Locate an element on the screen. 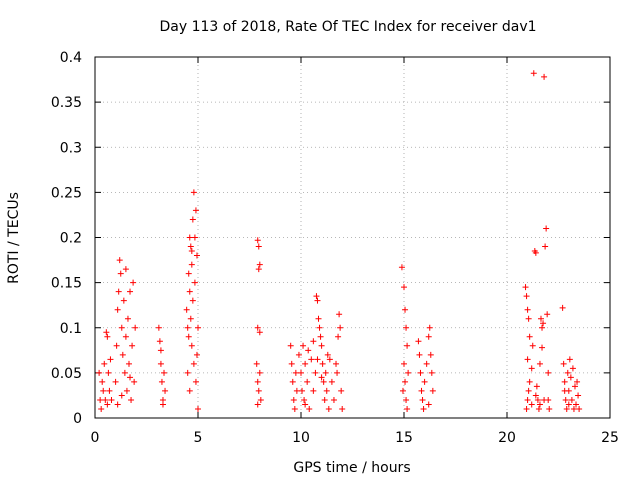 Image resolution: width=640 pixels, height=480 pixels. y-tick-label: 0.15 is located at coordinates (66, 284).